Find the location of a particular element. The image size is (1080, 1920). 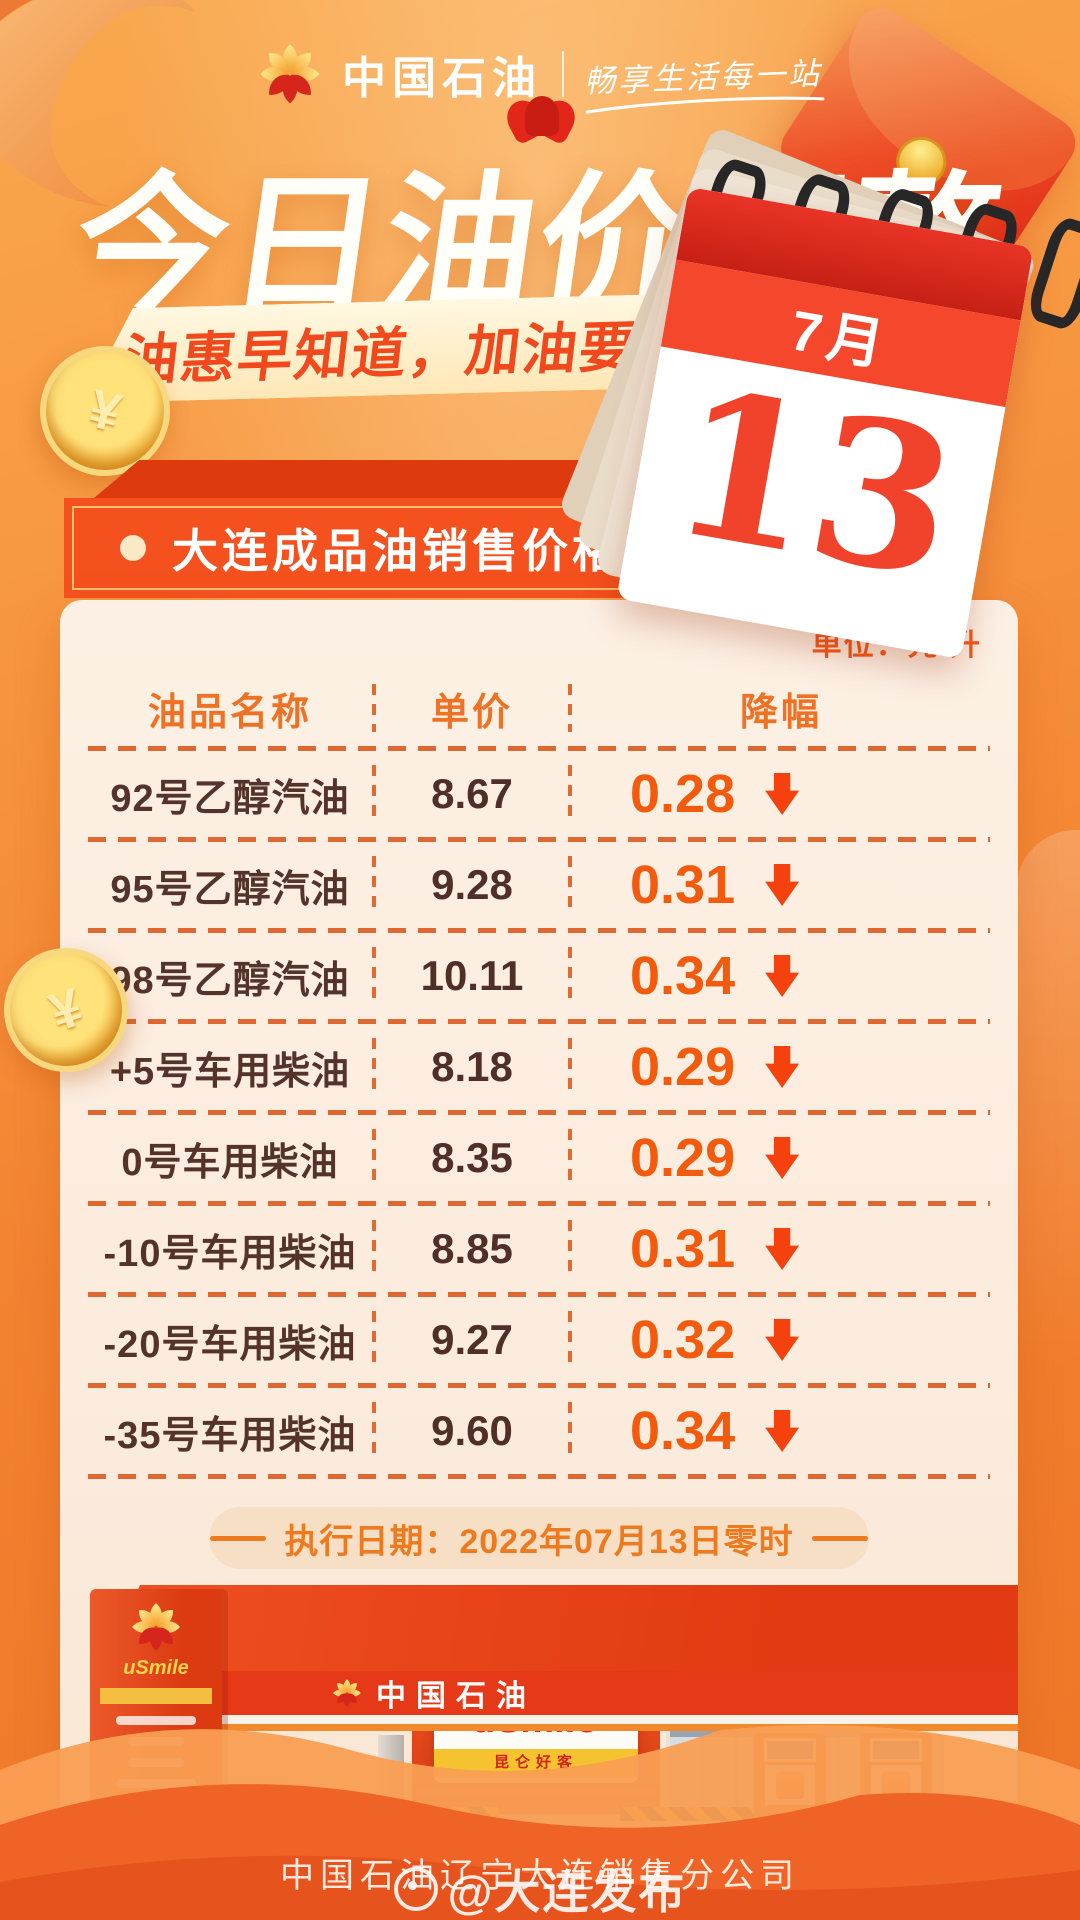

fuel-price: 8.67 is located at coordinates (472, 793).